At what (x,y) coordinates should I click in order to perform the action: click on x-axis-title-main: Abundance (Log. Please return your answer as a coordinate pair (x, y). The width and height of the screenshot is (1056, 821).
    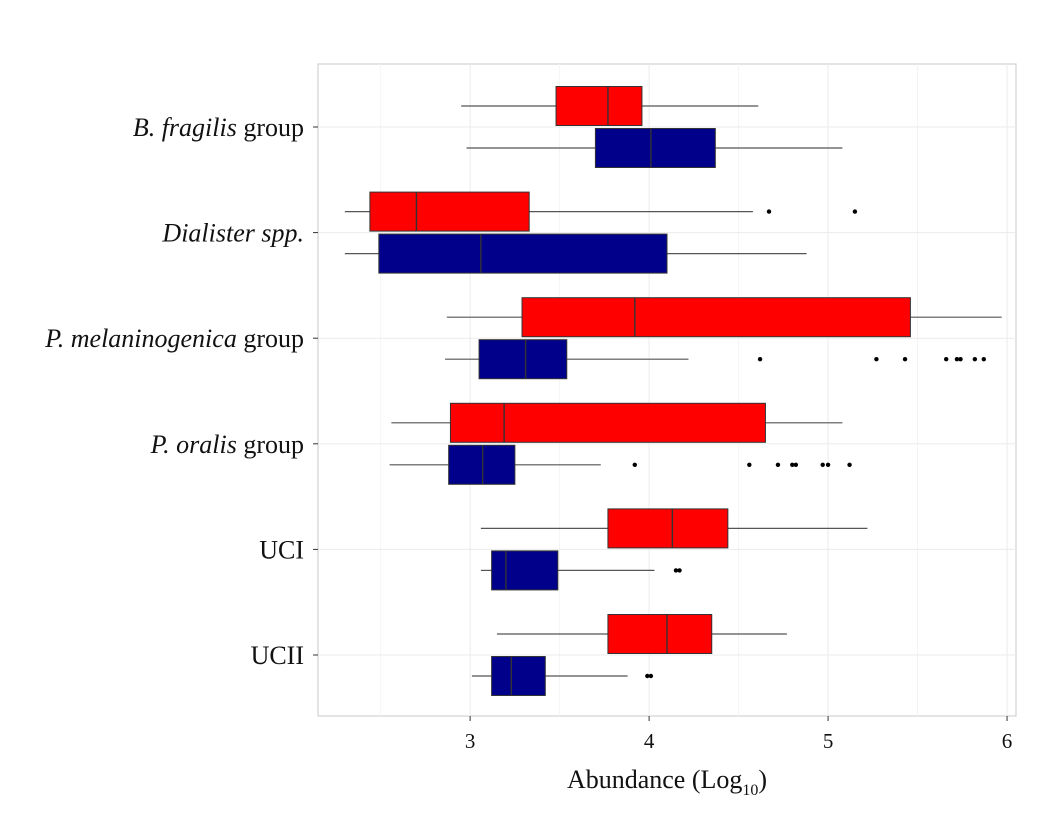
    Looking at the image, I should click on (654, 779).